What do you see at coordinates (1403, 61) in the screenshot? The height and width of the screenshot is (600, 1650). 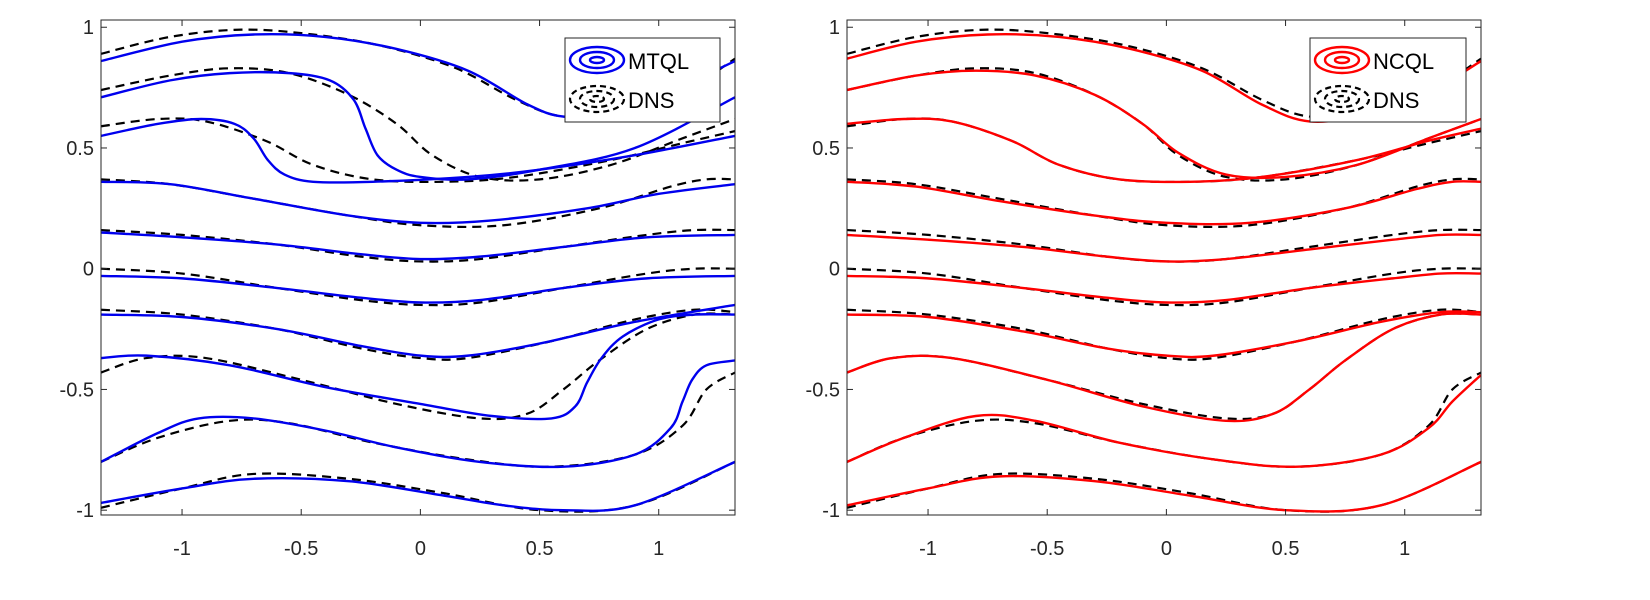 I see `legend-label-model: NCQL` at bounding box center [1403, 61].